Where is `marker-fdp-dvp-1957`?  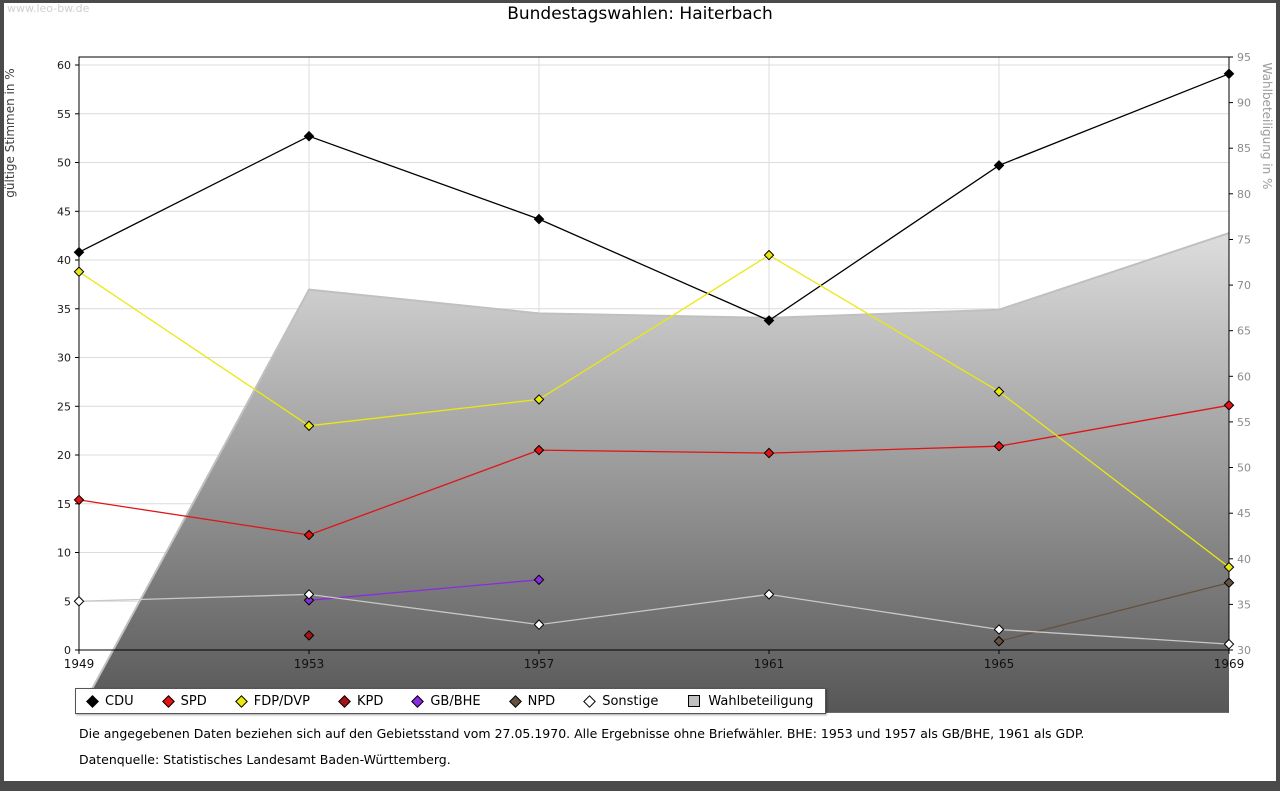
marker-fdp-dvp-1957 is located at coordinates (539, 399).